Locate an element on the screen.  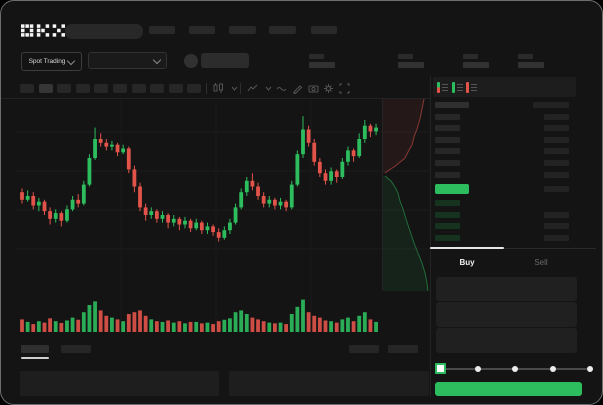
book-both-icon is located at coordinates (442, 87).